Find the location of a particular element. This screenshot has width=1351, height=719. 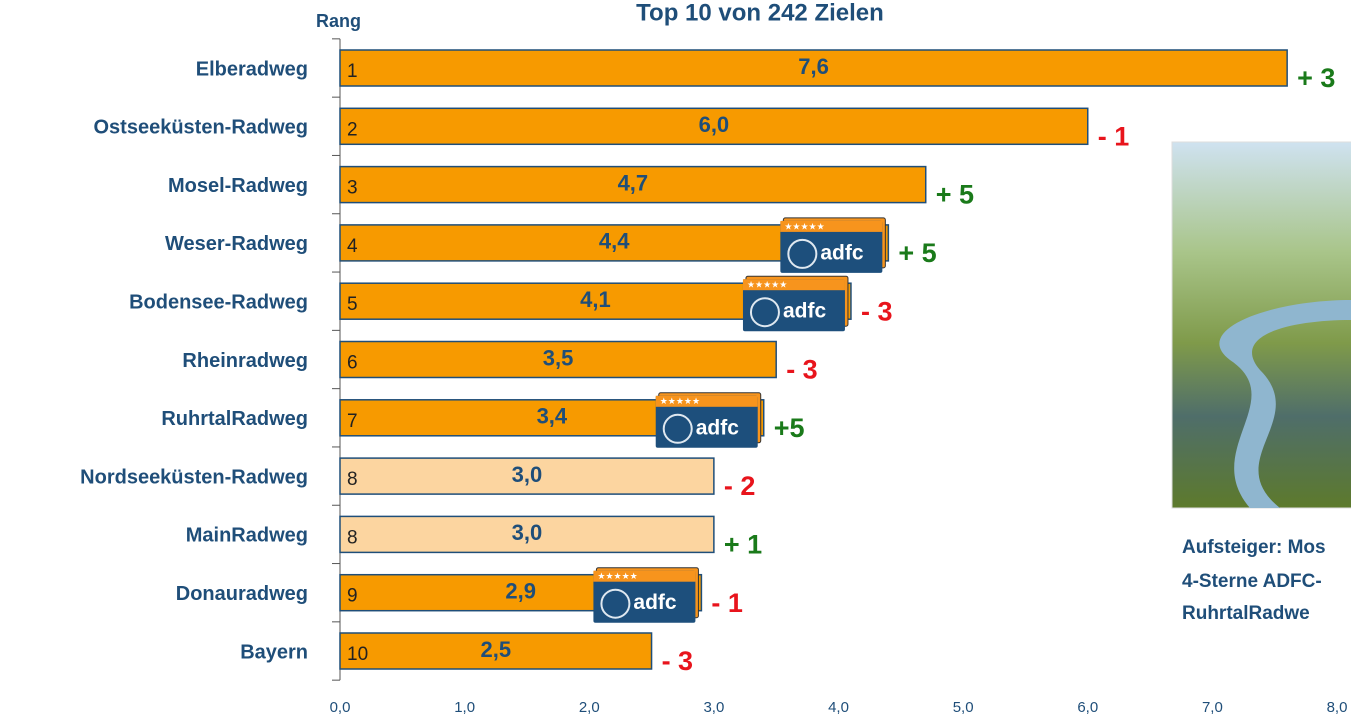

y-tick-label: Ostseeküsten-Radweg is located at coordinates (200, 128).